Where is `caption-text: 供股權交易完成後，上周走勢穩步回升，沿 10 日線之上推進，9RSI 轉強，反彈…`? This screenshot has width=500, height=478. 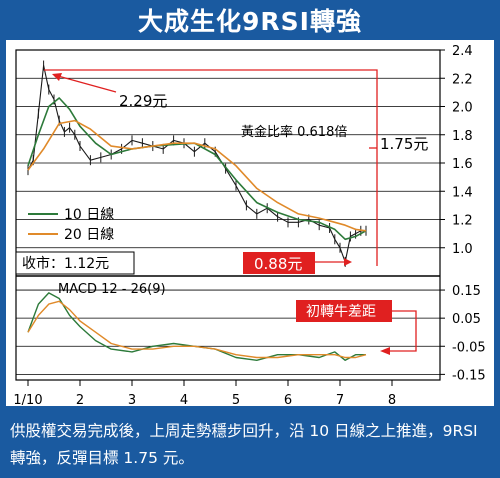 caption-text: 供股權交易完成後，上周走勢穩步回升，沿 10 日線之上推進，9RSI 轉強，反彈… is located at coordinates (244, 444).